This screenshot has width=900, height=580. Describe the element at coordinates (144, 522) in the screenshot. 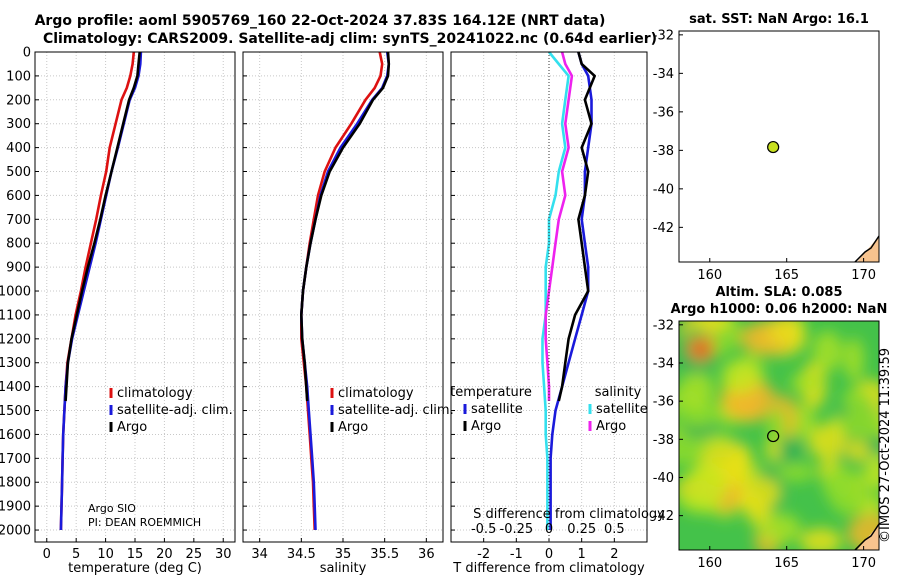

I see `credit-pi: PI: DEAN ROEMMICH` at that location.